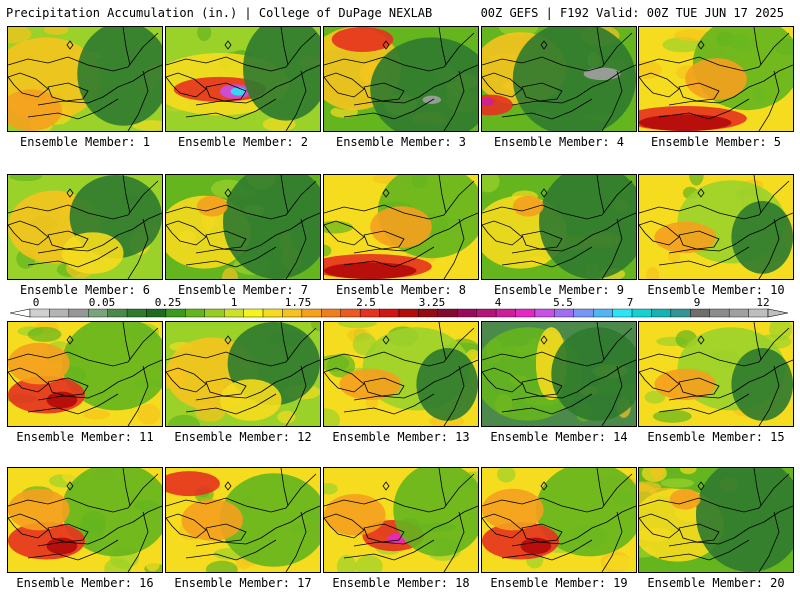 This screenshot has width=800, height=600. Describe the element at coordinates (697, 302) in the screenshot. I see `colorbar-tick-label: 9` at that location.